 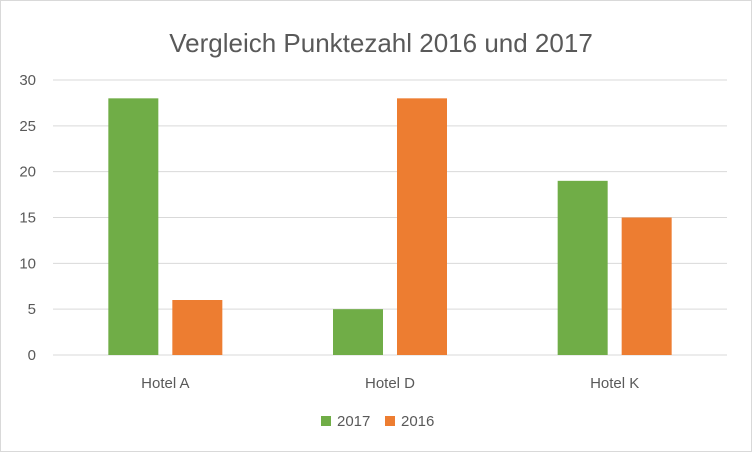 What do you see at coordinates (133, 226) in the screenshot?
I see `bar-2017-hotel-a` at bounding box center [133, 226].